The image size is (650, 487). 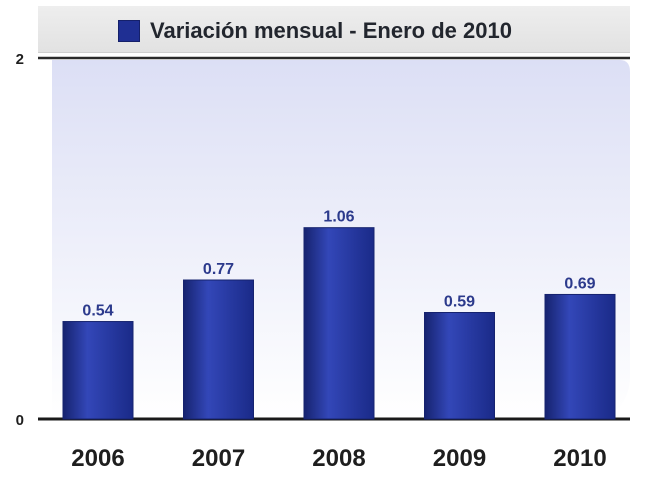 What do you see at coordinates (218, 349) in the screenshot?
I see `bar-2007` at bounding box center [218, 349].